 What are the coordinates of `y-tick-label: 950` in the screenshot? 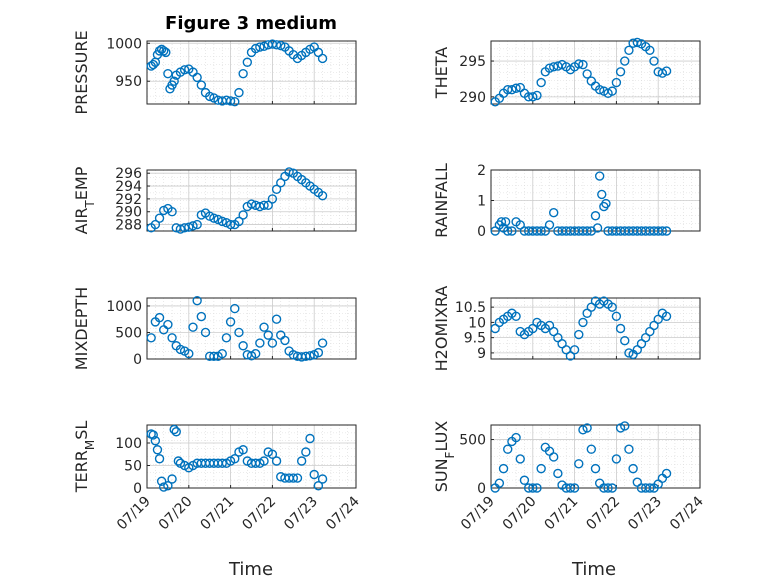 It's located at (128, 82).